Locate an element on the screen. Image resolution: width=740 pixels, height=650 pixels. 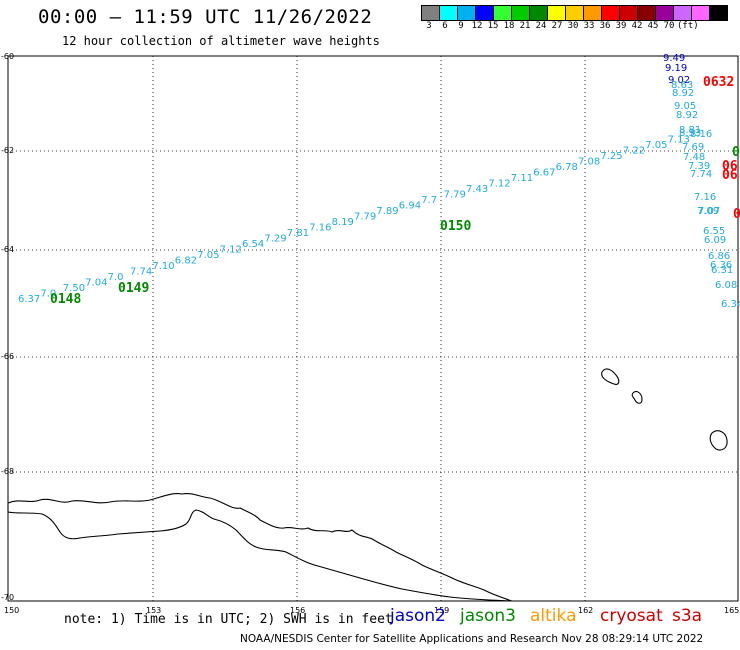
lat-label: -60 is located at coordinates (7, 56).